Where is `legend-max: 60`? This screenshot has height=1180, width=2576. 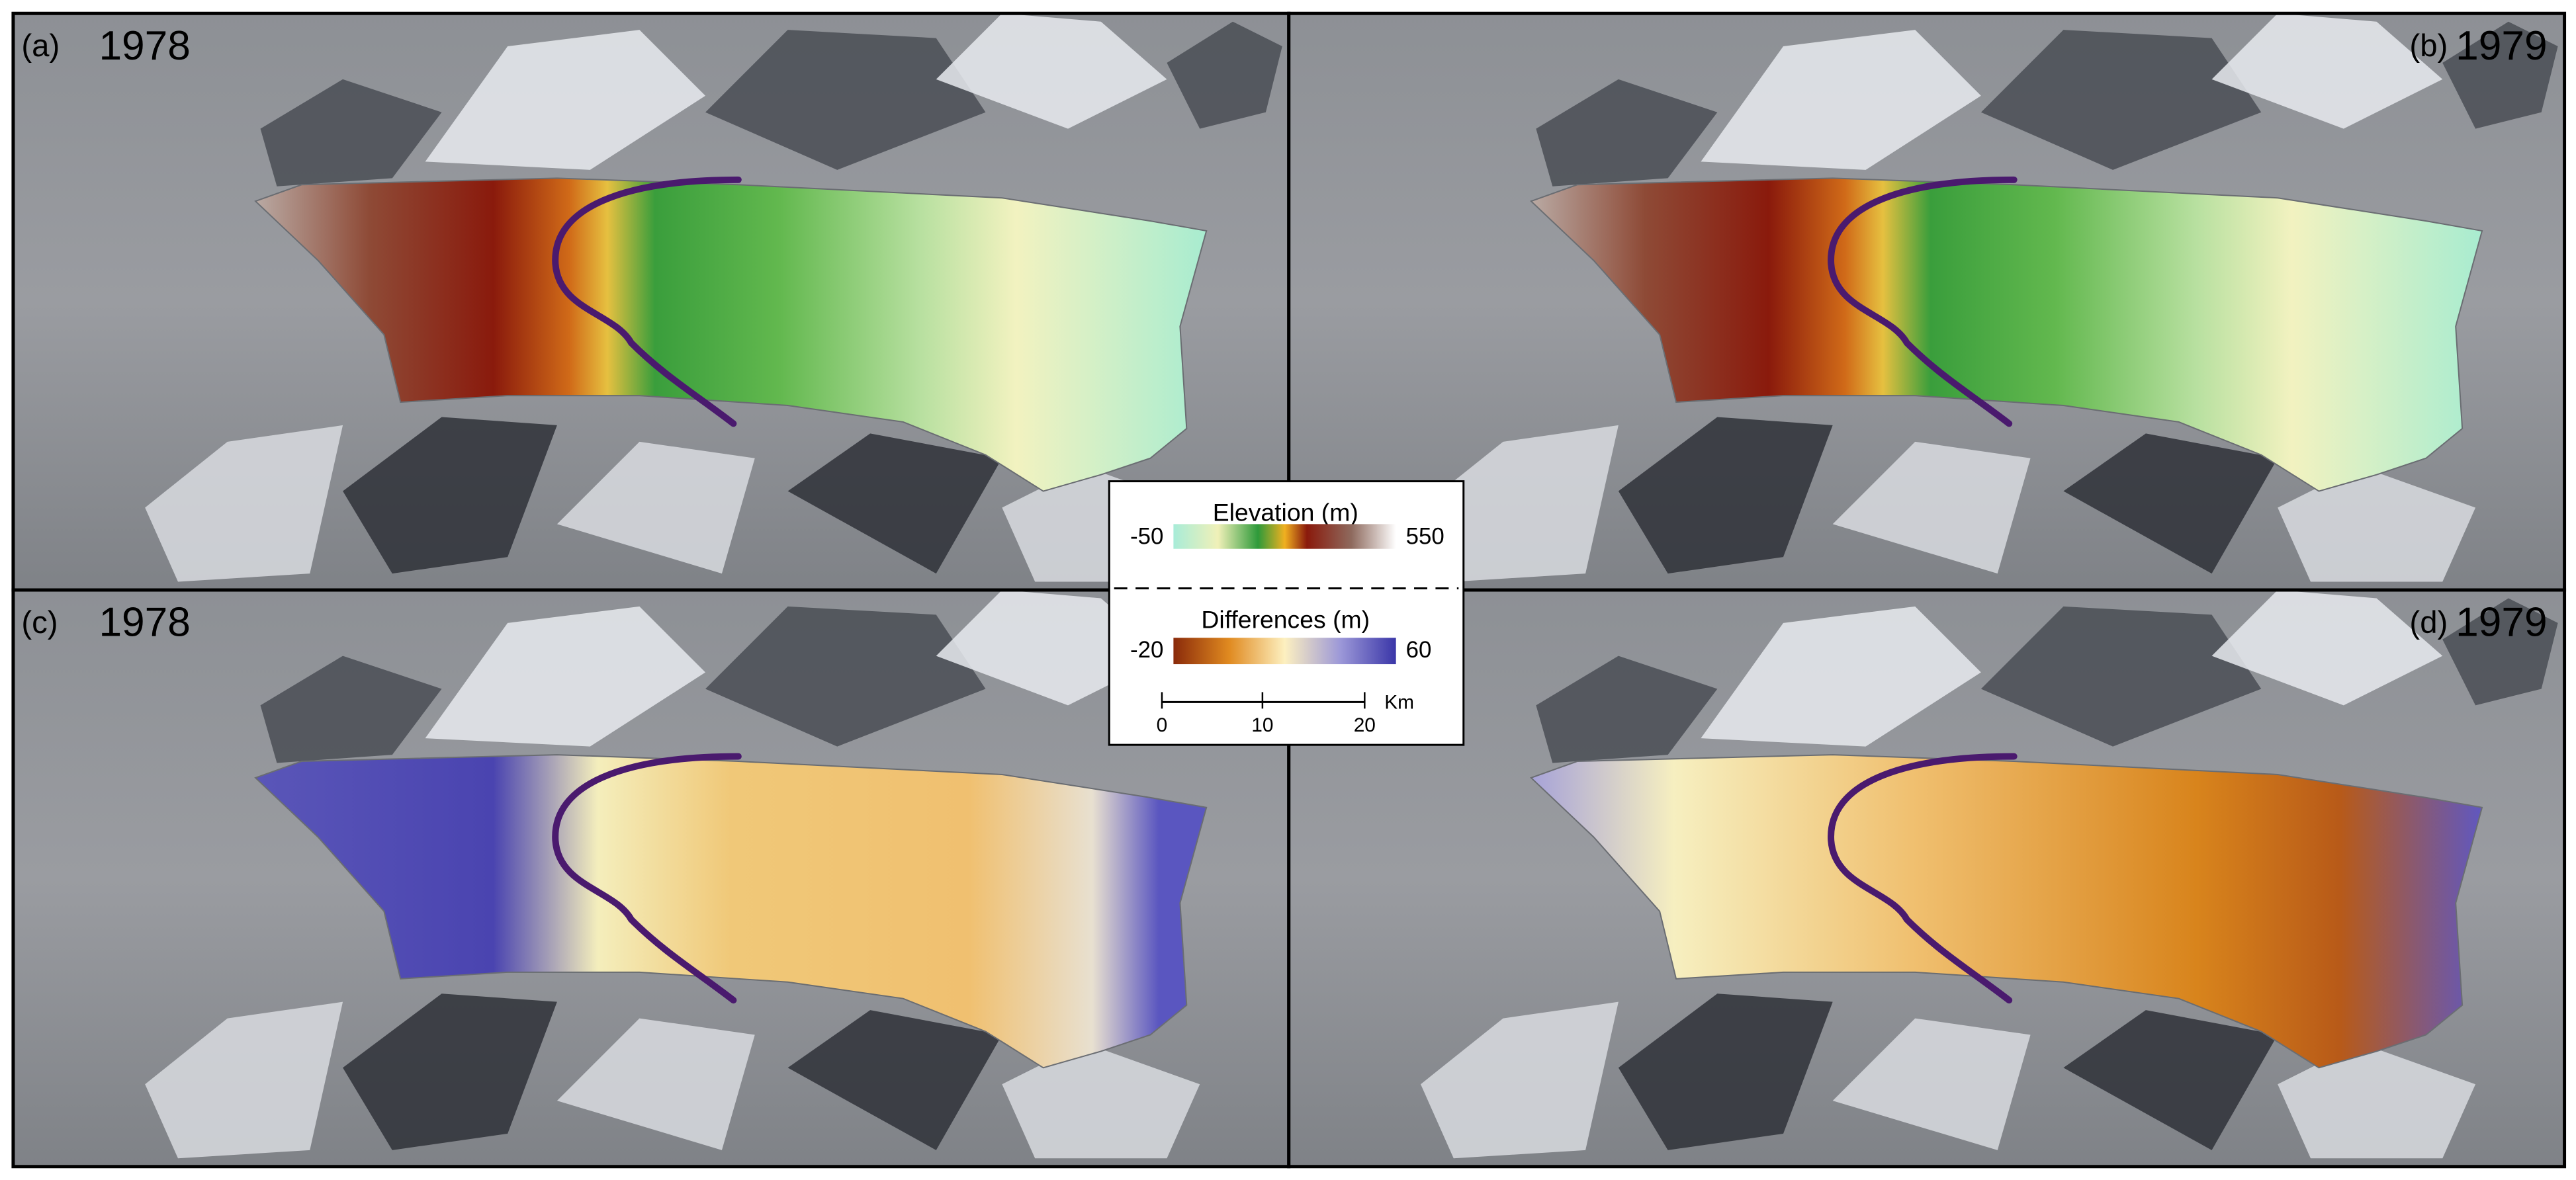
legend-max: 60 is located at coordinates (1419, 650).